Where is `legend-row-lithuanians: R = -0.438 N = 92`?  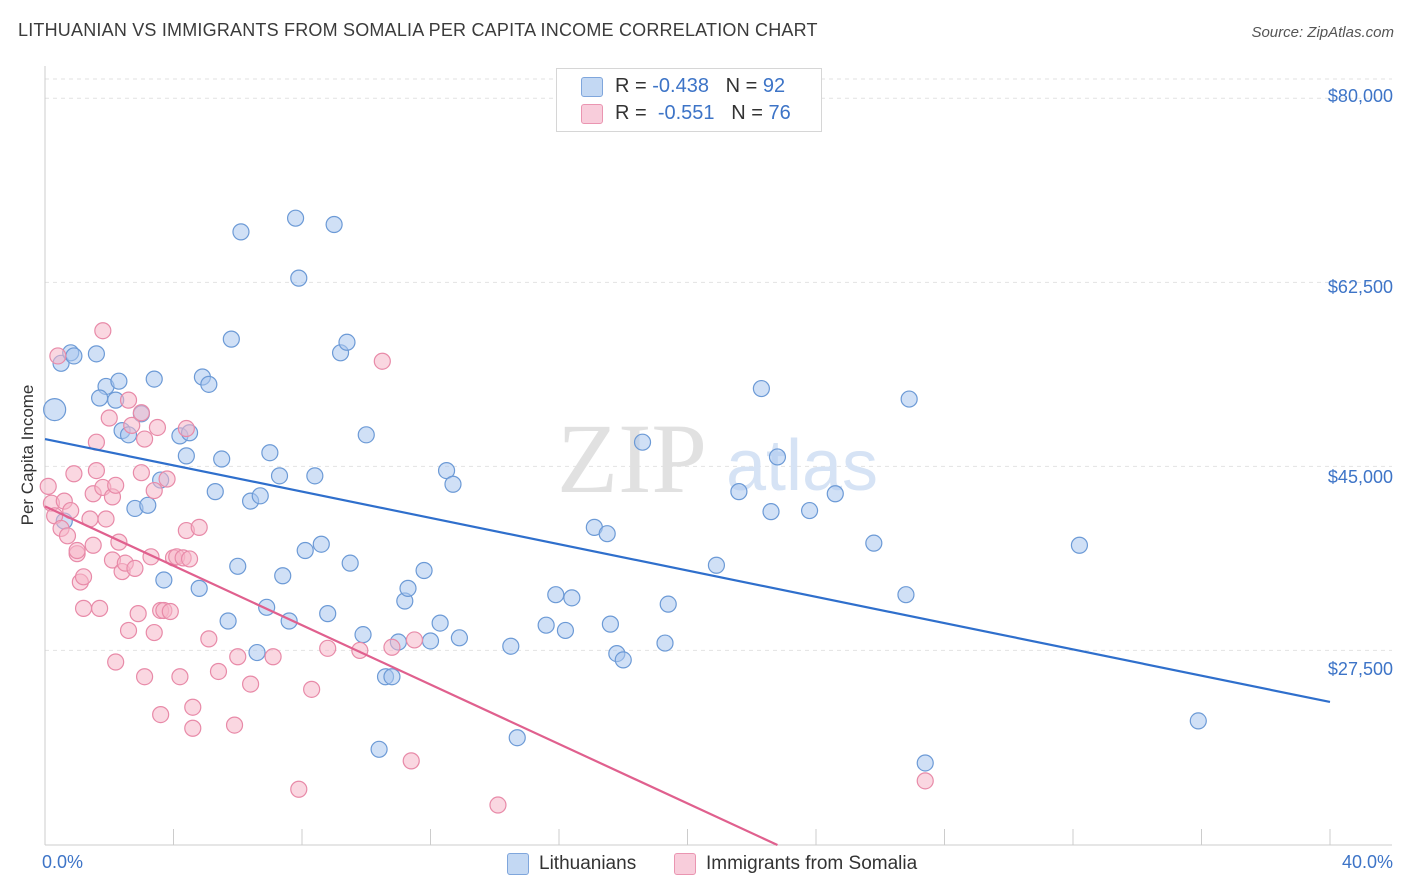 legend-row-lithuanians: R = -0.438 N = 92 is located at coordinates (683, 86).